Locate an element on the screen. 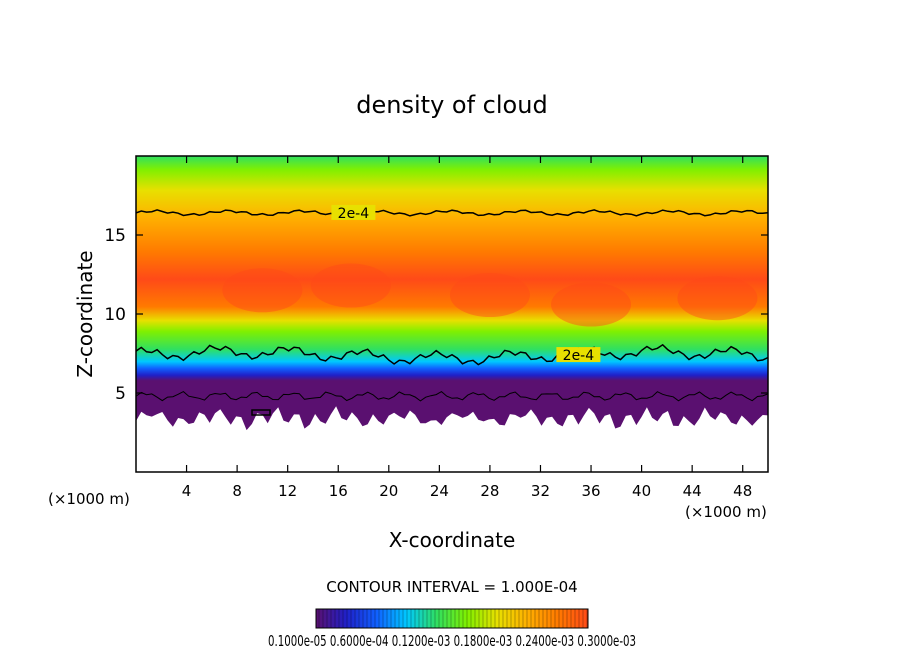 Image resolution: width=904 pixels, height=654 pixels. x-tick-label: 36 is located at coordinates (590, 491).